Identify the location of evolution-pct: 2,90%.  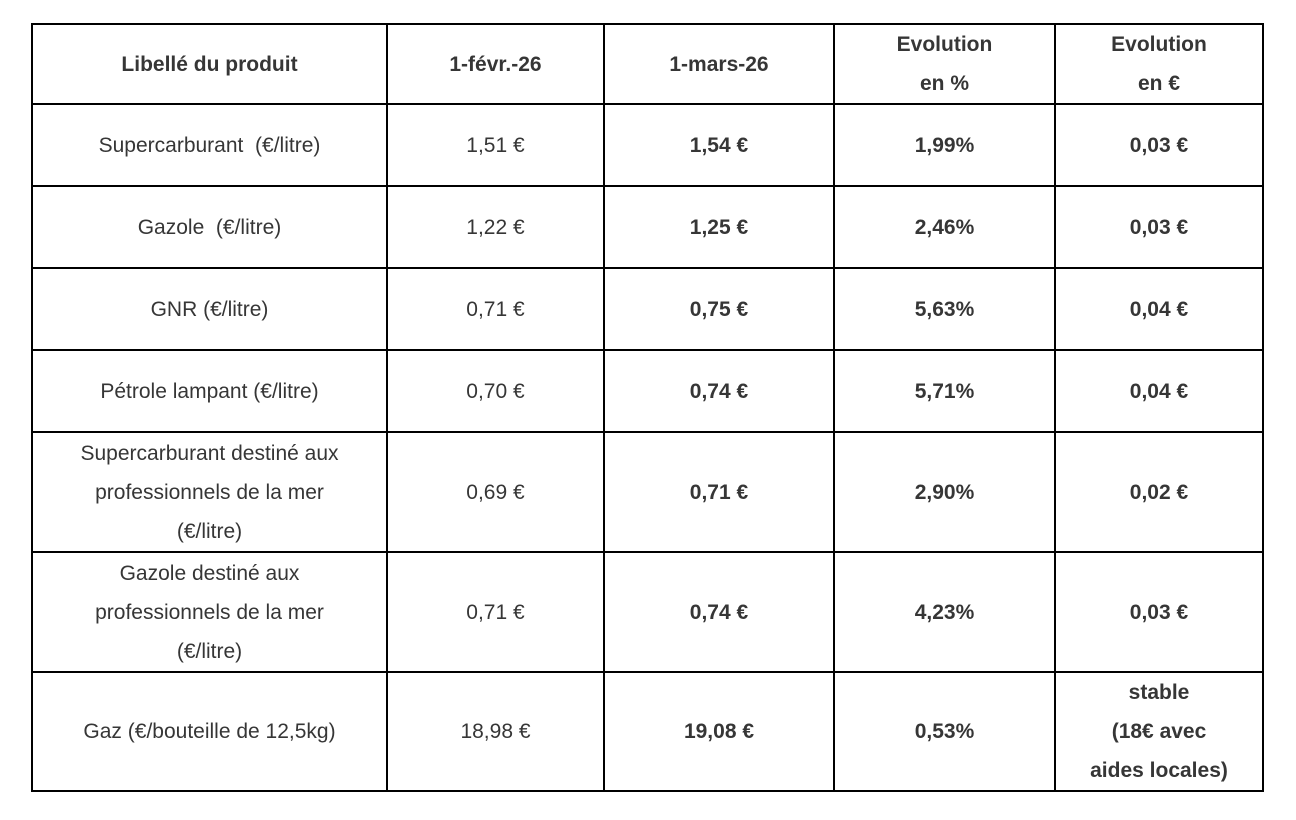
(944, 492).